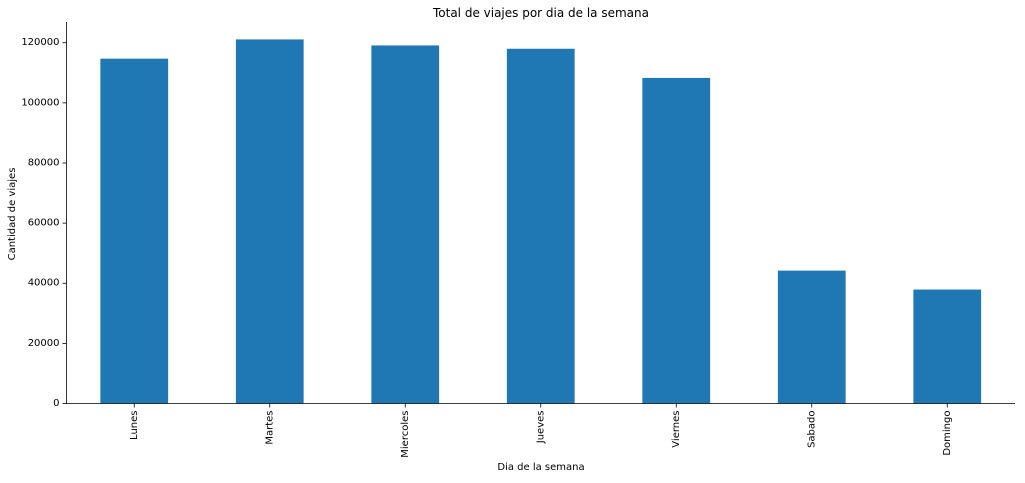 The image size is (1025, 483). Describe the element at coordinates (947, 433) in the screenshot. I see `x-tick-label: Domingo` at that location.